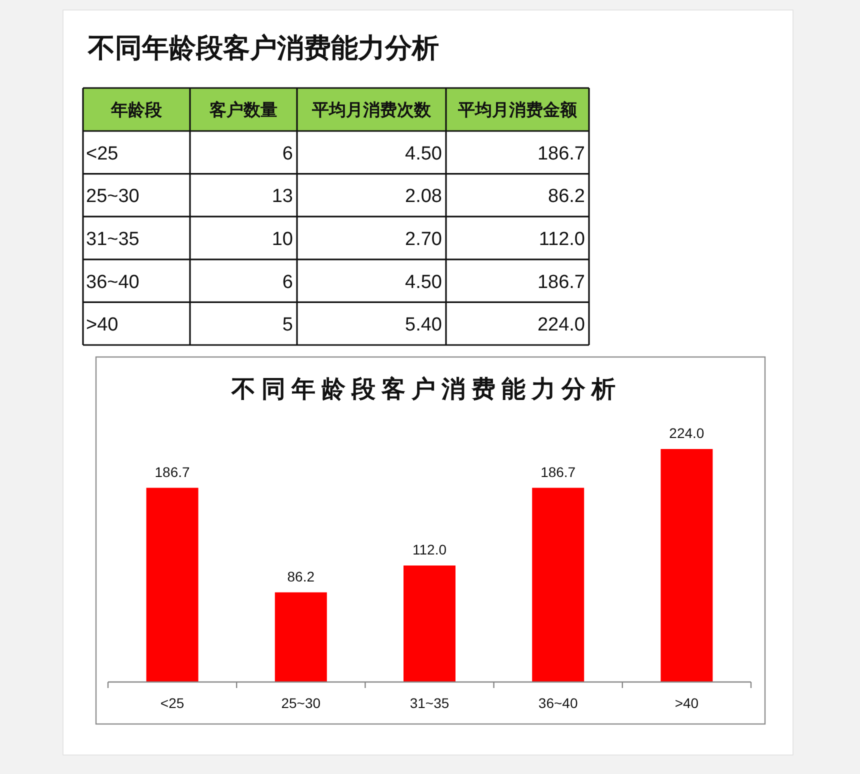 The width and height of the screenshot is (860, 774). I want to click on x-tick-label: <25, so click(172, 703).